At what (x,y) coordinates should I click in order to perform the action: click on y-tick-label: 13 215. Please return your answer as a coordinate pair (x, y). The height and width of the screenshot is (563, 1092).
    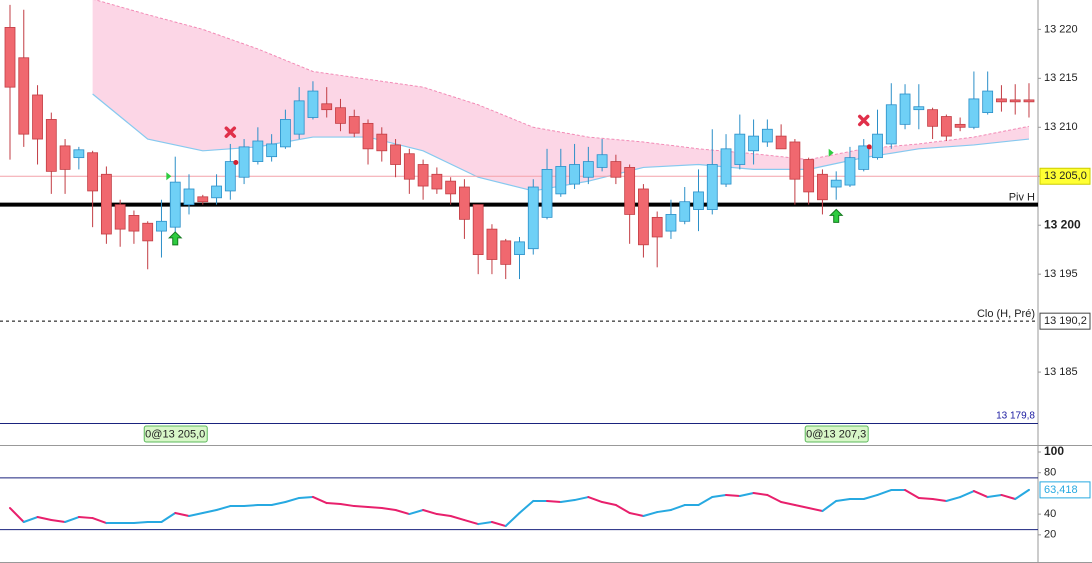
    Looking at the image, I should click on (1061, 78).